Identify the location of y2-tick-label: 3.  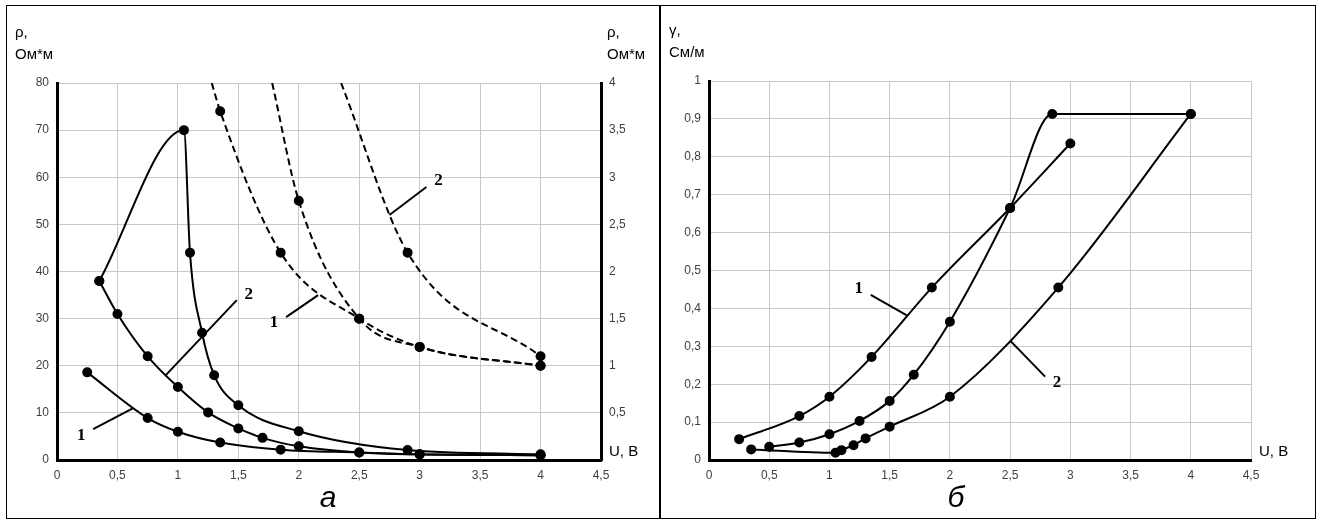
(612, 176).